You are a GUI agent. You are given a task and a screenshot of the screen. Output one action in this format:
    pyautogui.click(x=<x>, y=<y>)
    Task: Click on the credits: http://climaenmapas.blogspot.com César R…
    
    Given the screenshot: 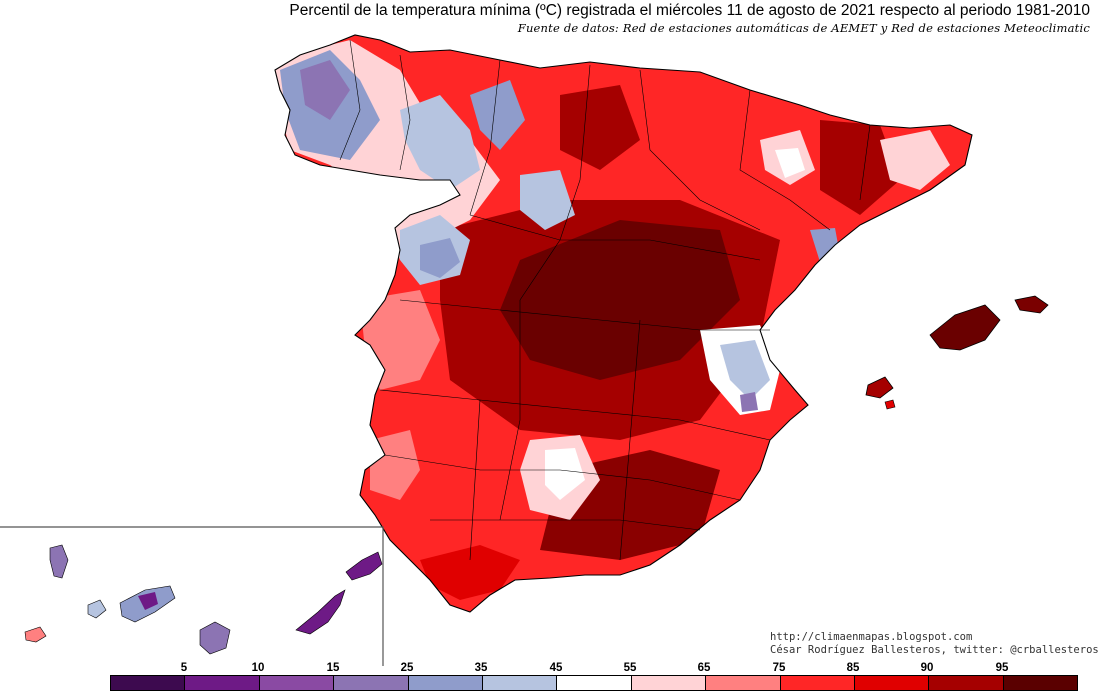 What is the action you would take?
    pyautogui.click(x=934, y=644)
    